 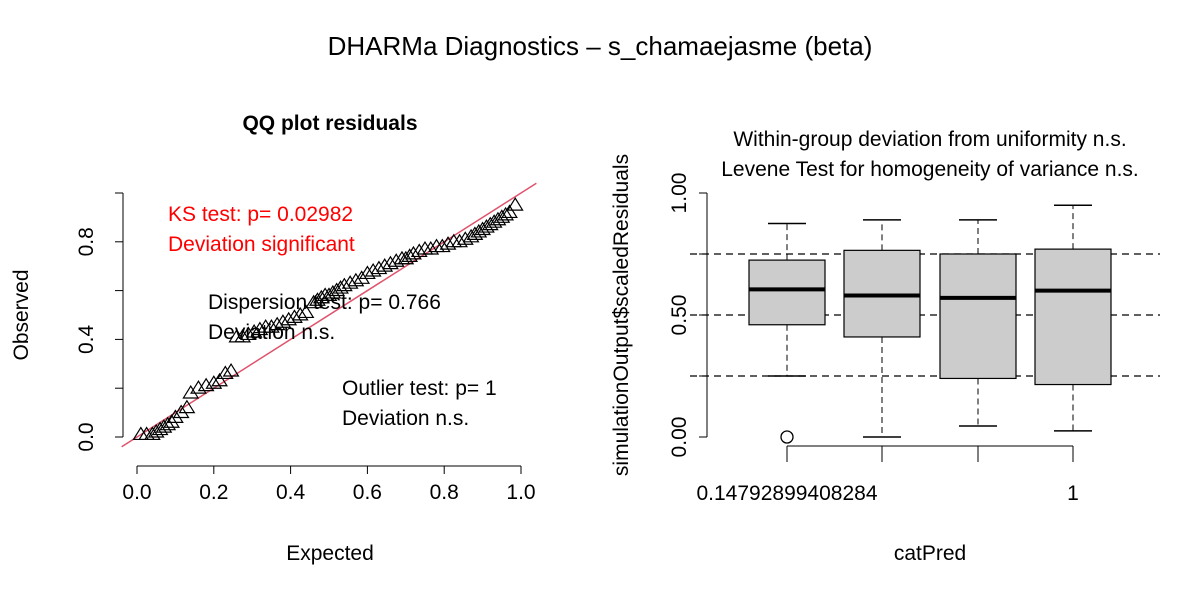 I want to click on qq-x-tick-label: 1.0, so click(x=520, y=492).